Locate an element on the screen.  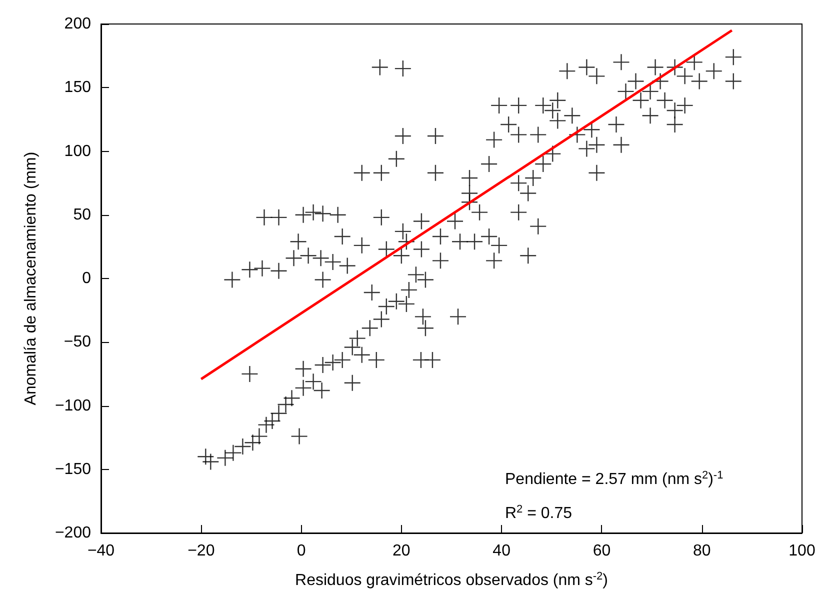
y-tick-label: −50 is located at coordinates (78, 342).